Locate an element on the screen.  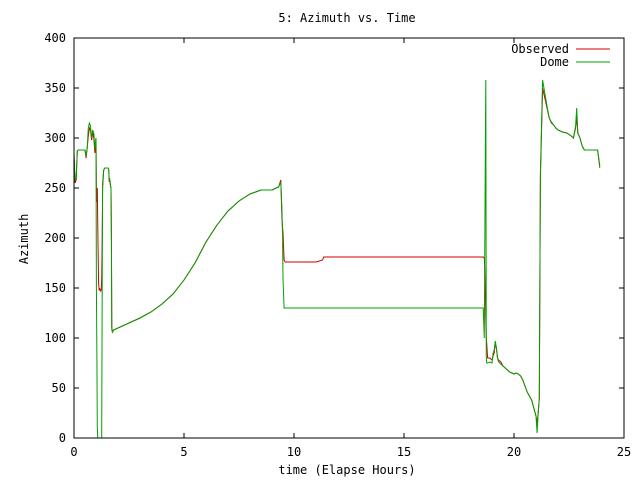
chart-title: 5: Azimuth vs. Time is located at coordinates (346, 18).